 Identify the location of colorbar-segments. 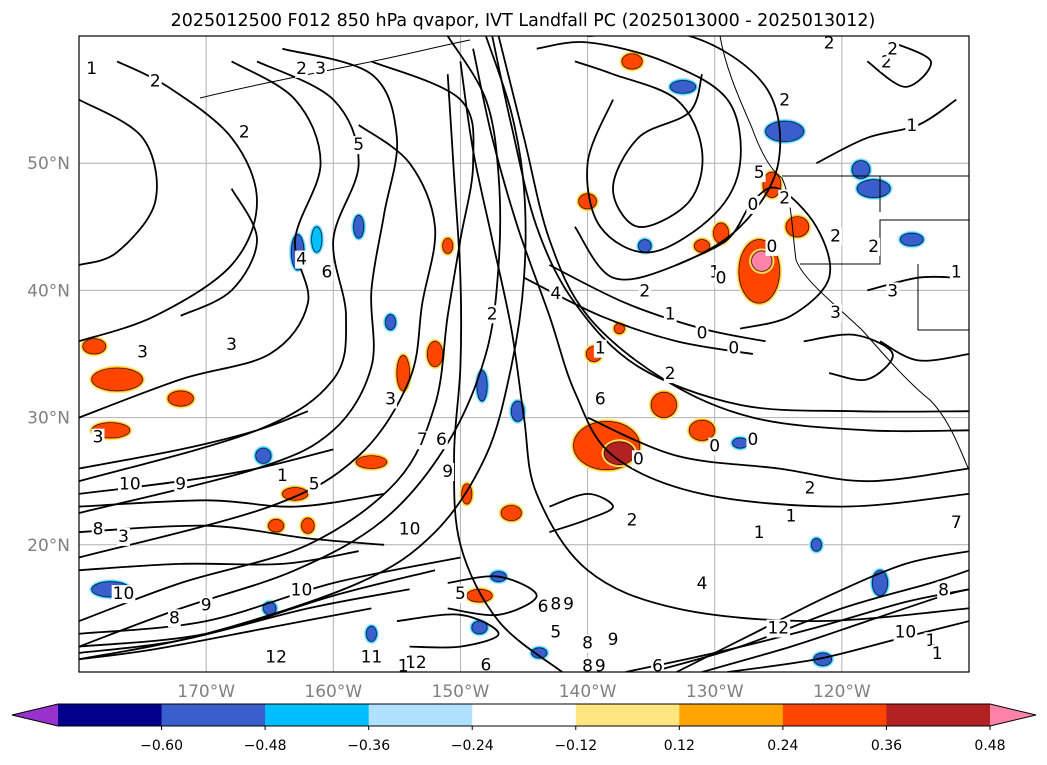
(524, 715).